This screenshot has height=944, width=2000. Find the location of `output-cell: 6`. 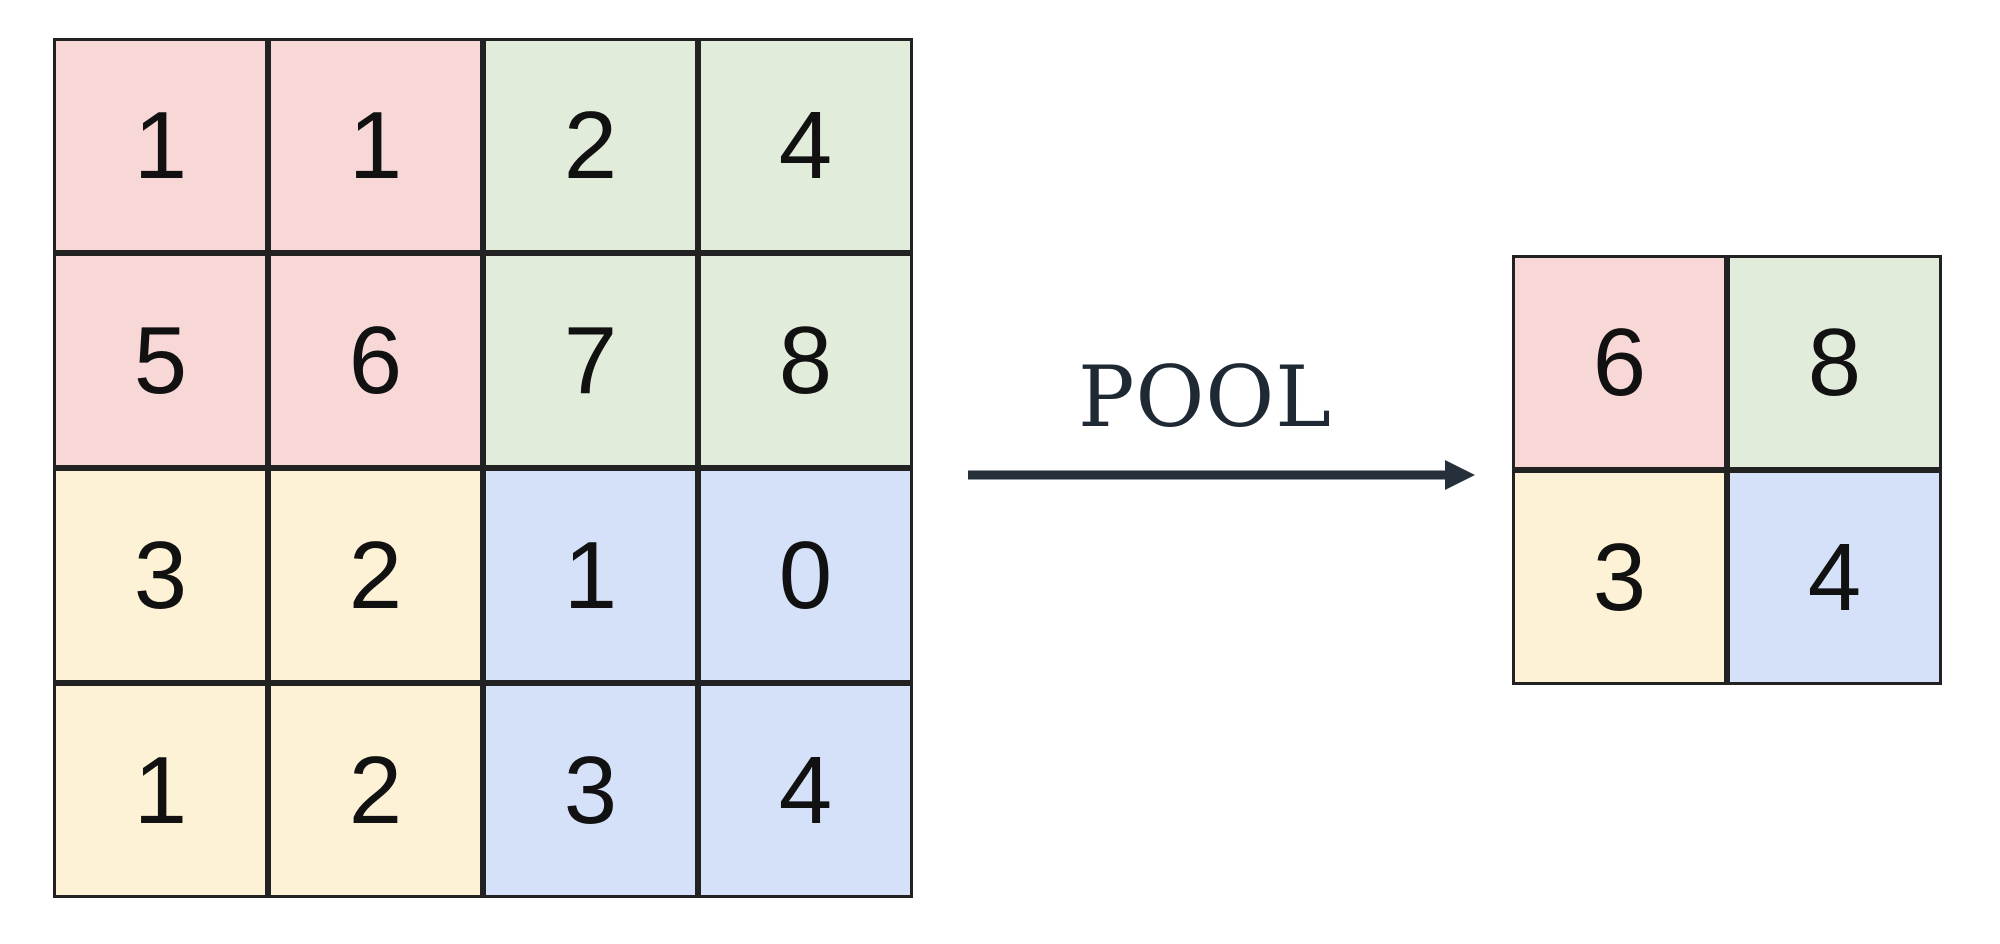

output-cell: 6 is located at coordinates (1619, 362).